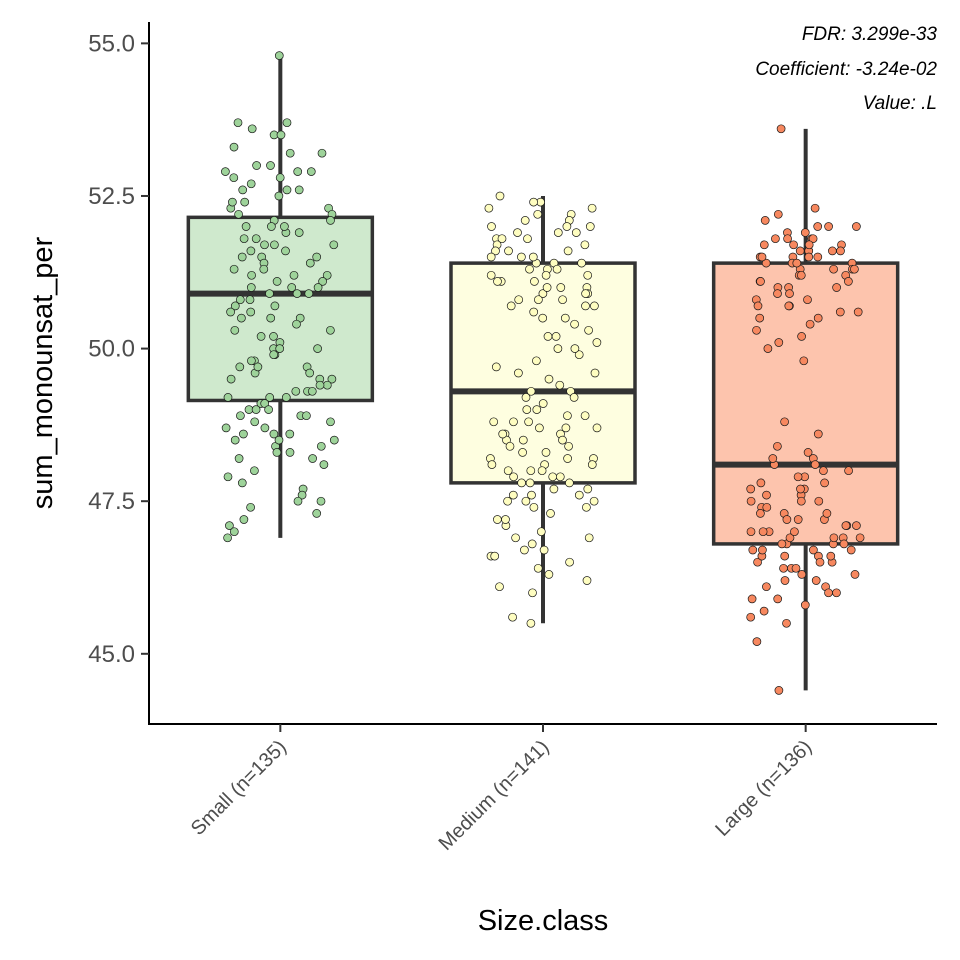 Image resolution: width=960 pixels, height=960 pixels. What do you see at coordinates (543, 921) in the screenshot?
I see `x-axis-title: Size.class` at bounding box center [543, 921].